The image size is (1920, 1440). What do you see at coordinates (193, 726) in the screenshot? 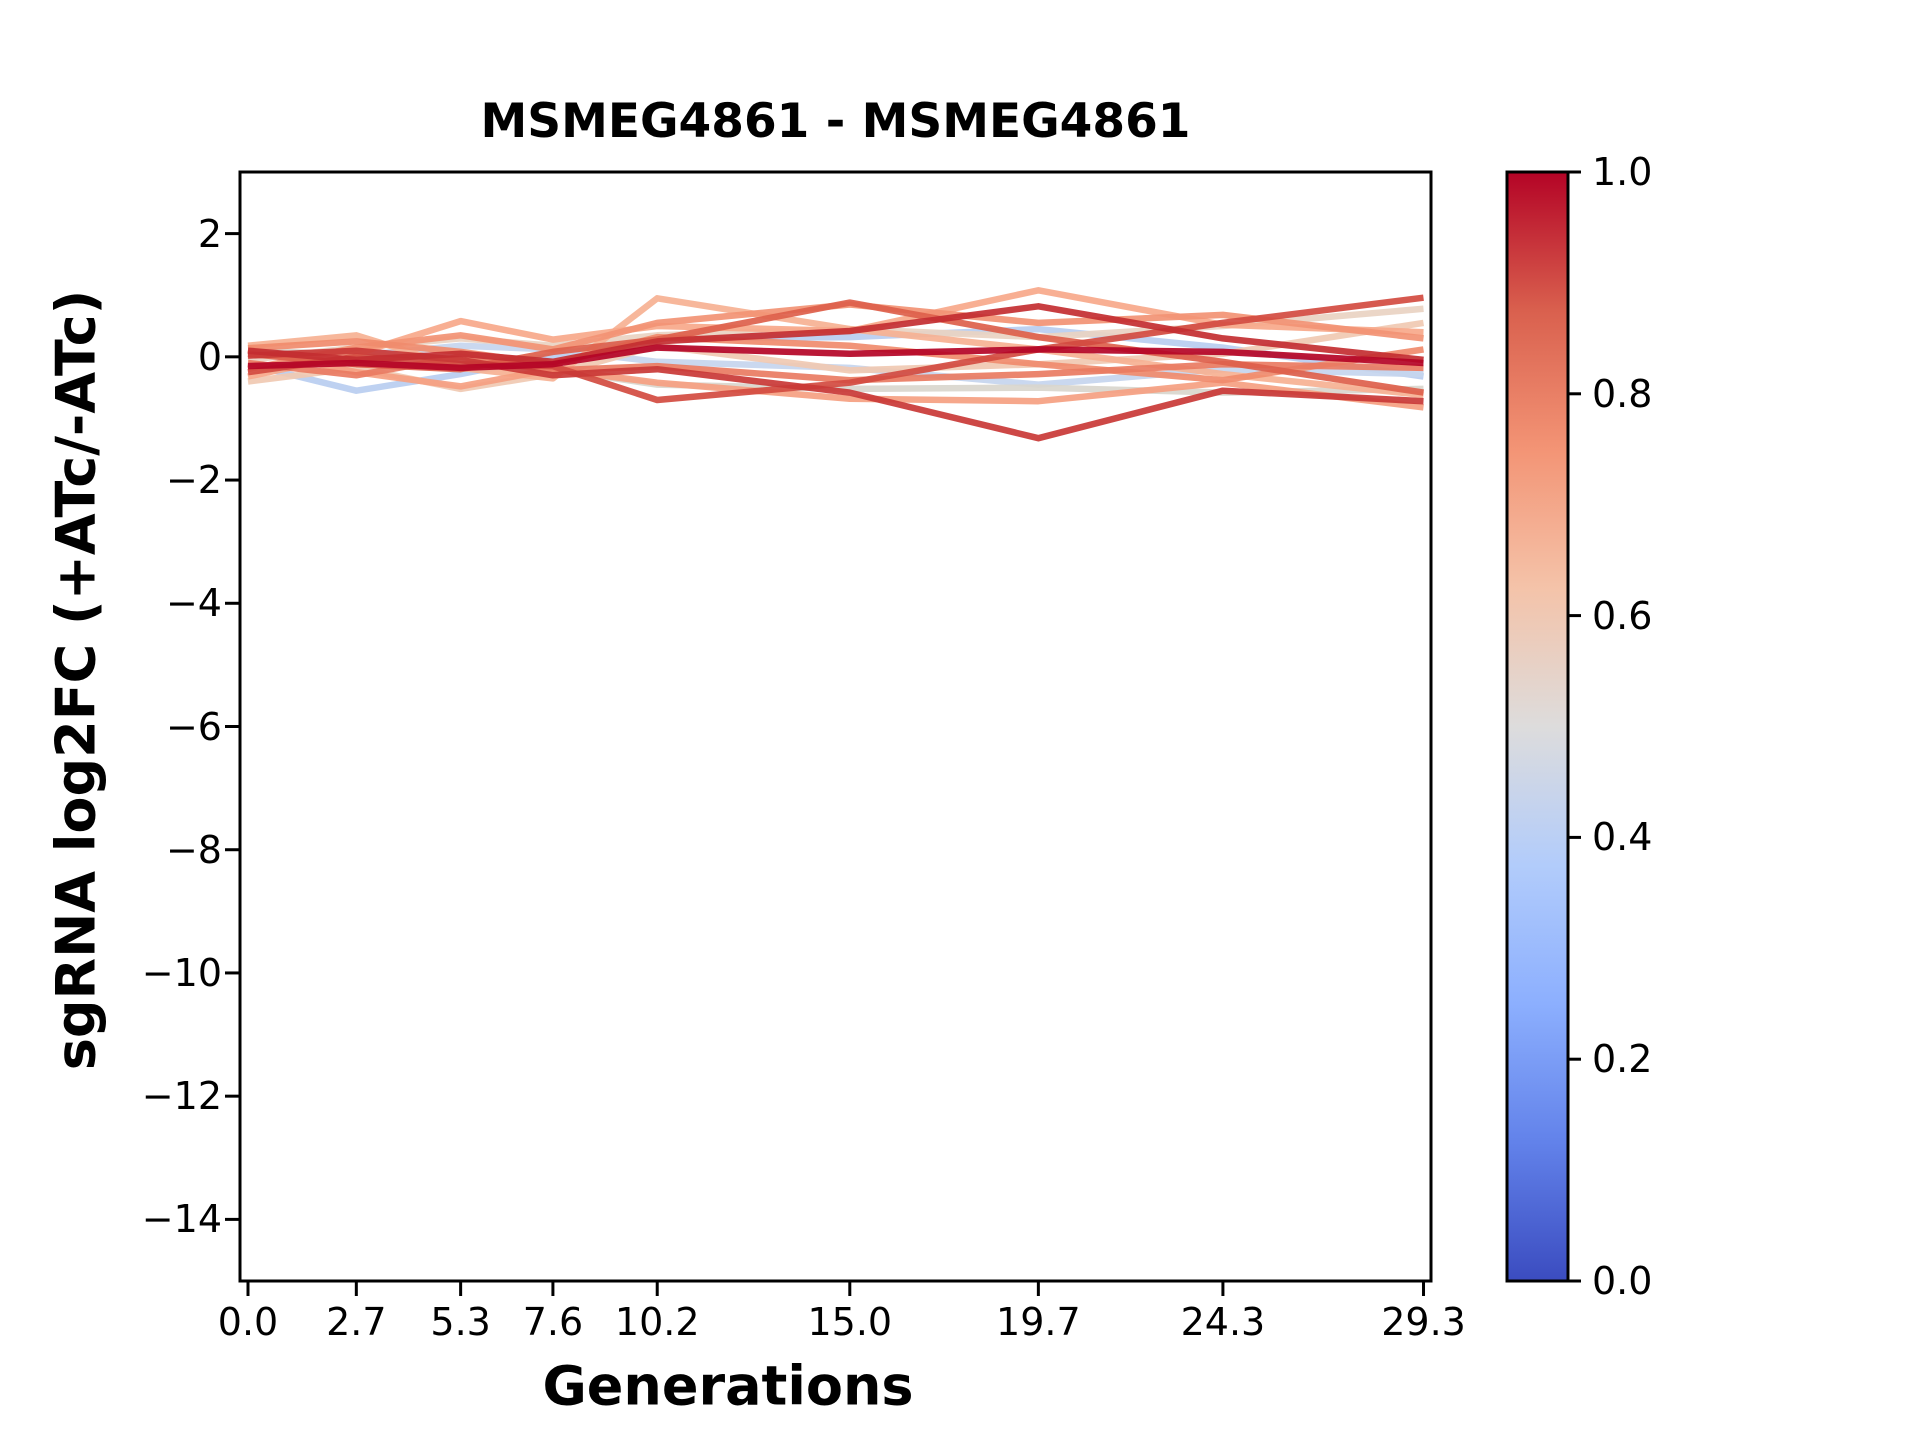
I see `y-tick-label: −6` at bounding box center [193, 726].